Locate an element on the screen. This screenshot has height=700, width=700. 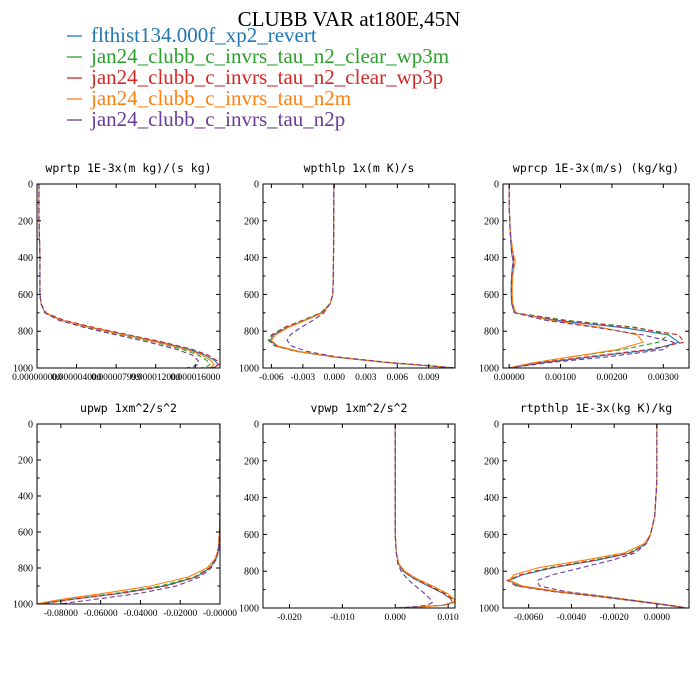
legend-entry: jan24_clubb_c_invrs_tau_n2_clear_wp3p is located at coordinates (255, 77).